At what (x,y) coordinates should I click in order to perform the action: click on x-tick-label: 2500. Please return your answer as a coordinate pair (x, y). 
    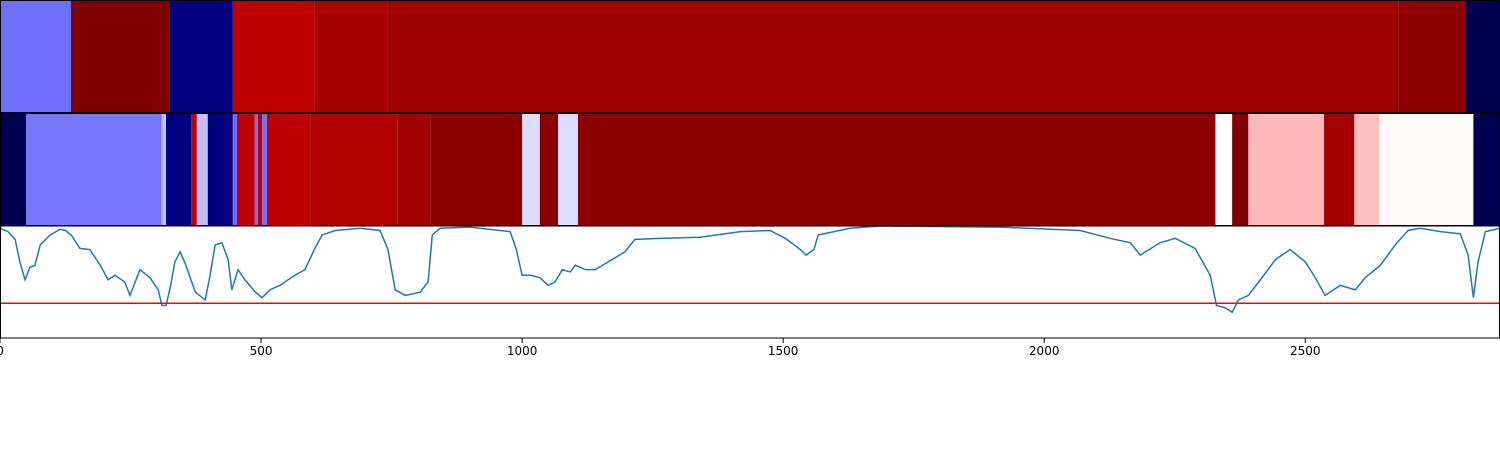
    Looking at the image, I should click on (1305, 351).